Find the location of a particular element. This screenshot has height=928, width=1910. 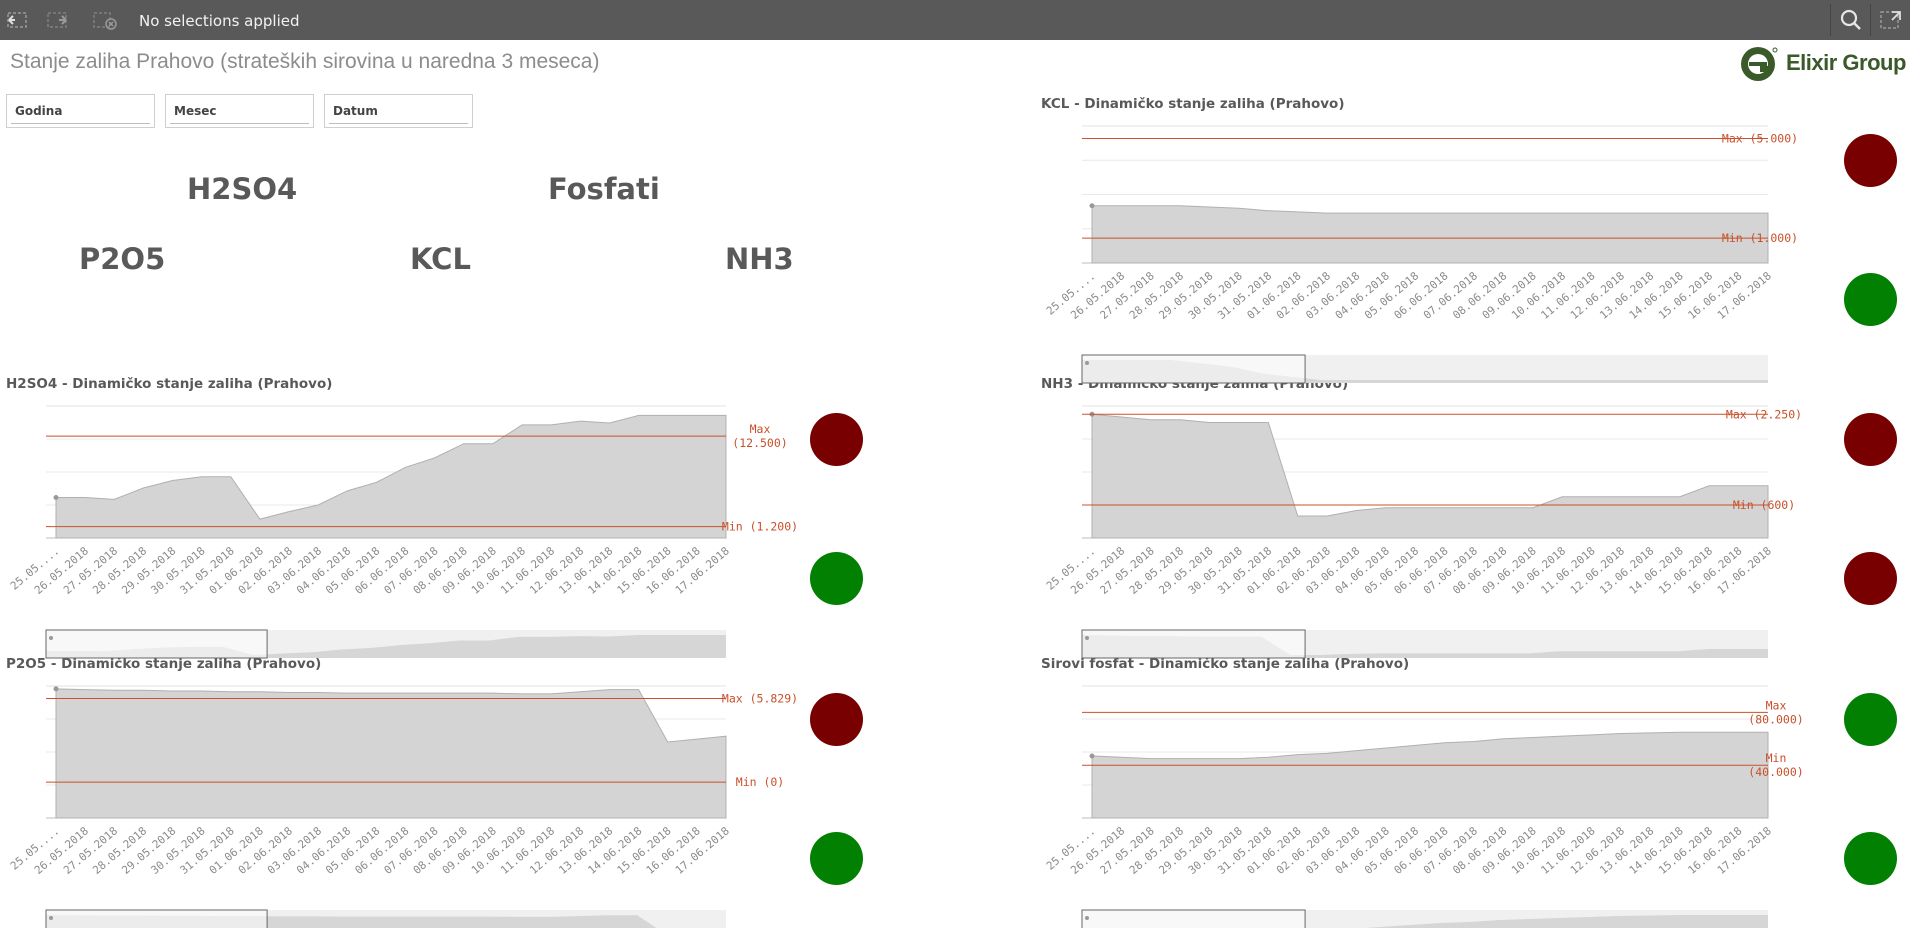

status-light-nh3-max is located at coordinates (1870, 439).